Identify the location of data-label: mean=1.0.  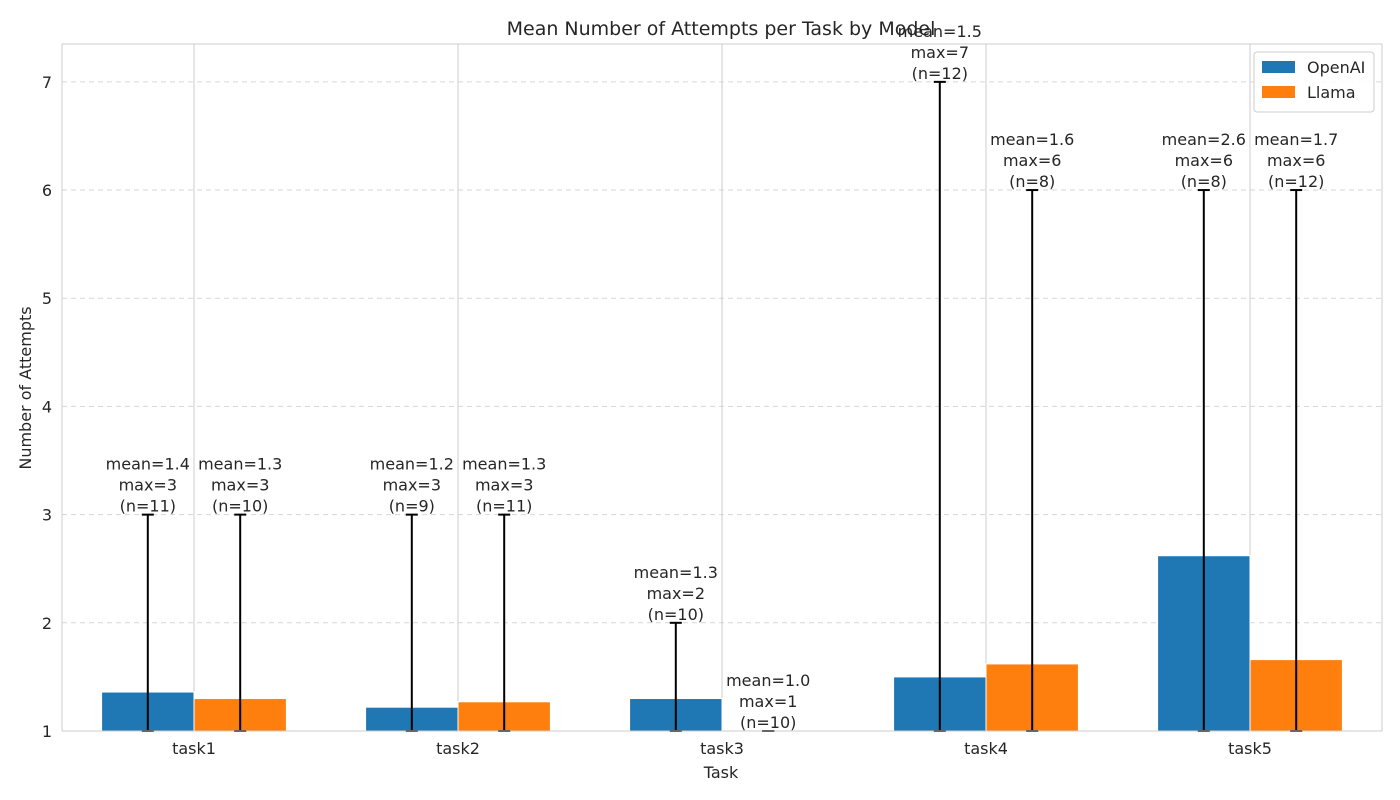
(768, 680).